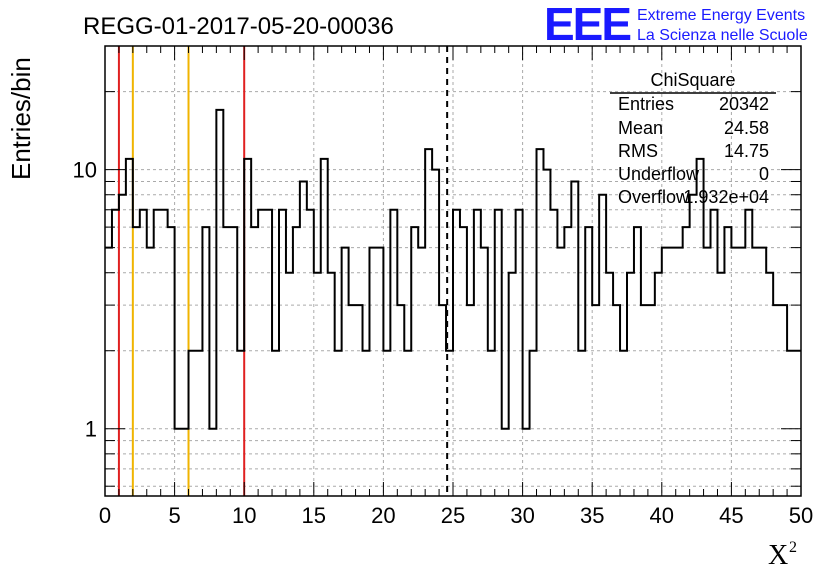 The image size is (836, 572). I want to click on stats-value-rms: 14.75, so click(746, 151).